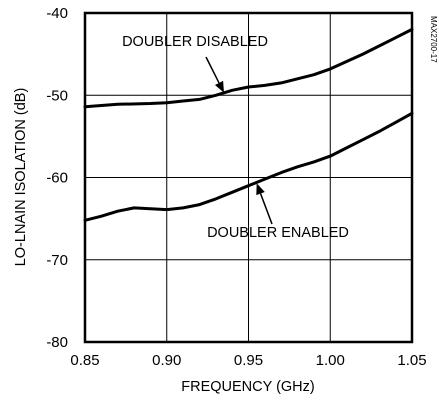 Image resolution: width=439 pixels, height=403 pixels. I want to click on x-tick-label: 0.95, so click(248, 360).